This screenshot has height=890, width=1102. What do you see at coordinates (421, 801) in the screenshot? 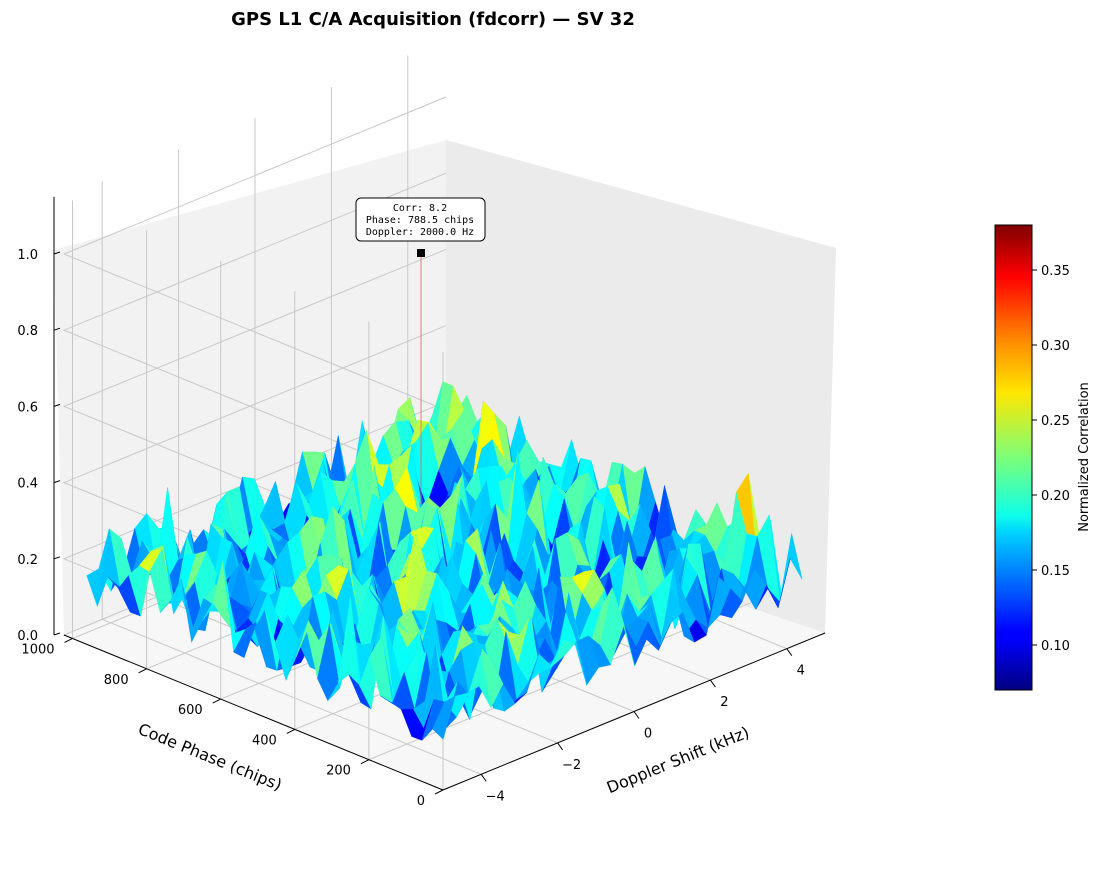
I see `y-tick-label: 0` at bounding box center [421, 801].